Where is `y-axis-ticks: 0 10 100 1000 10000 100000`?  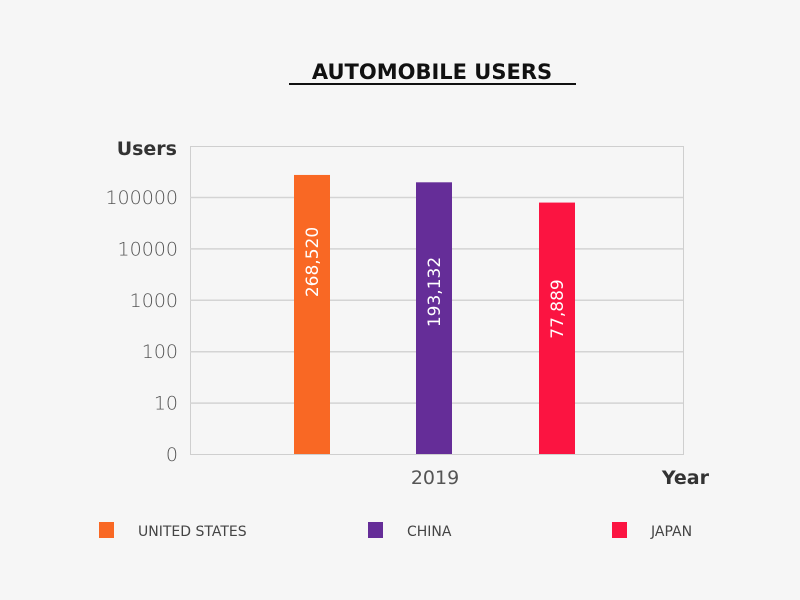 y-axis-ticks: 0 10 100 1000 10000 100000 is located at coordinates (141, 326).